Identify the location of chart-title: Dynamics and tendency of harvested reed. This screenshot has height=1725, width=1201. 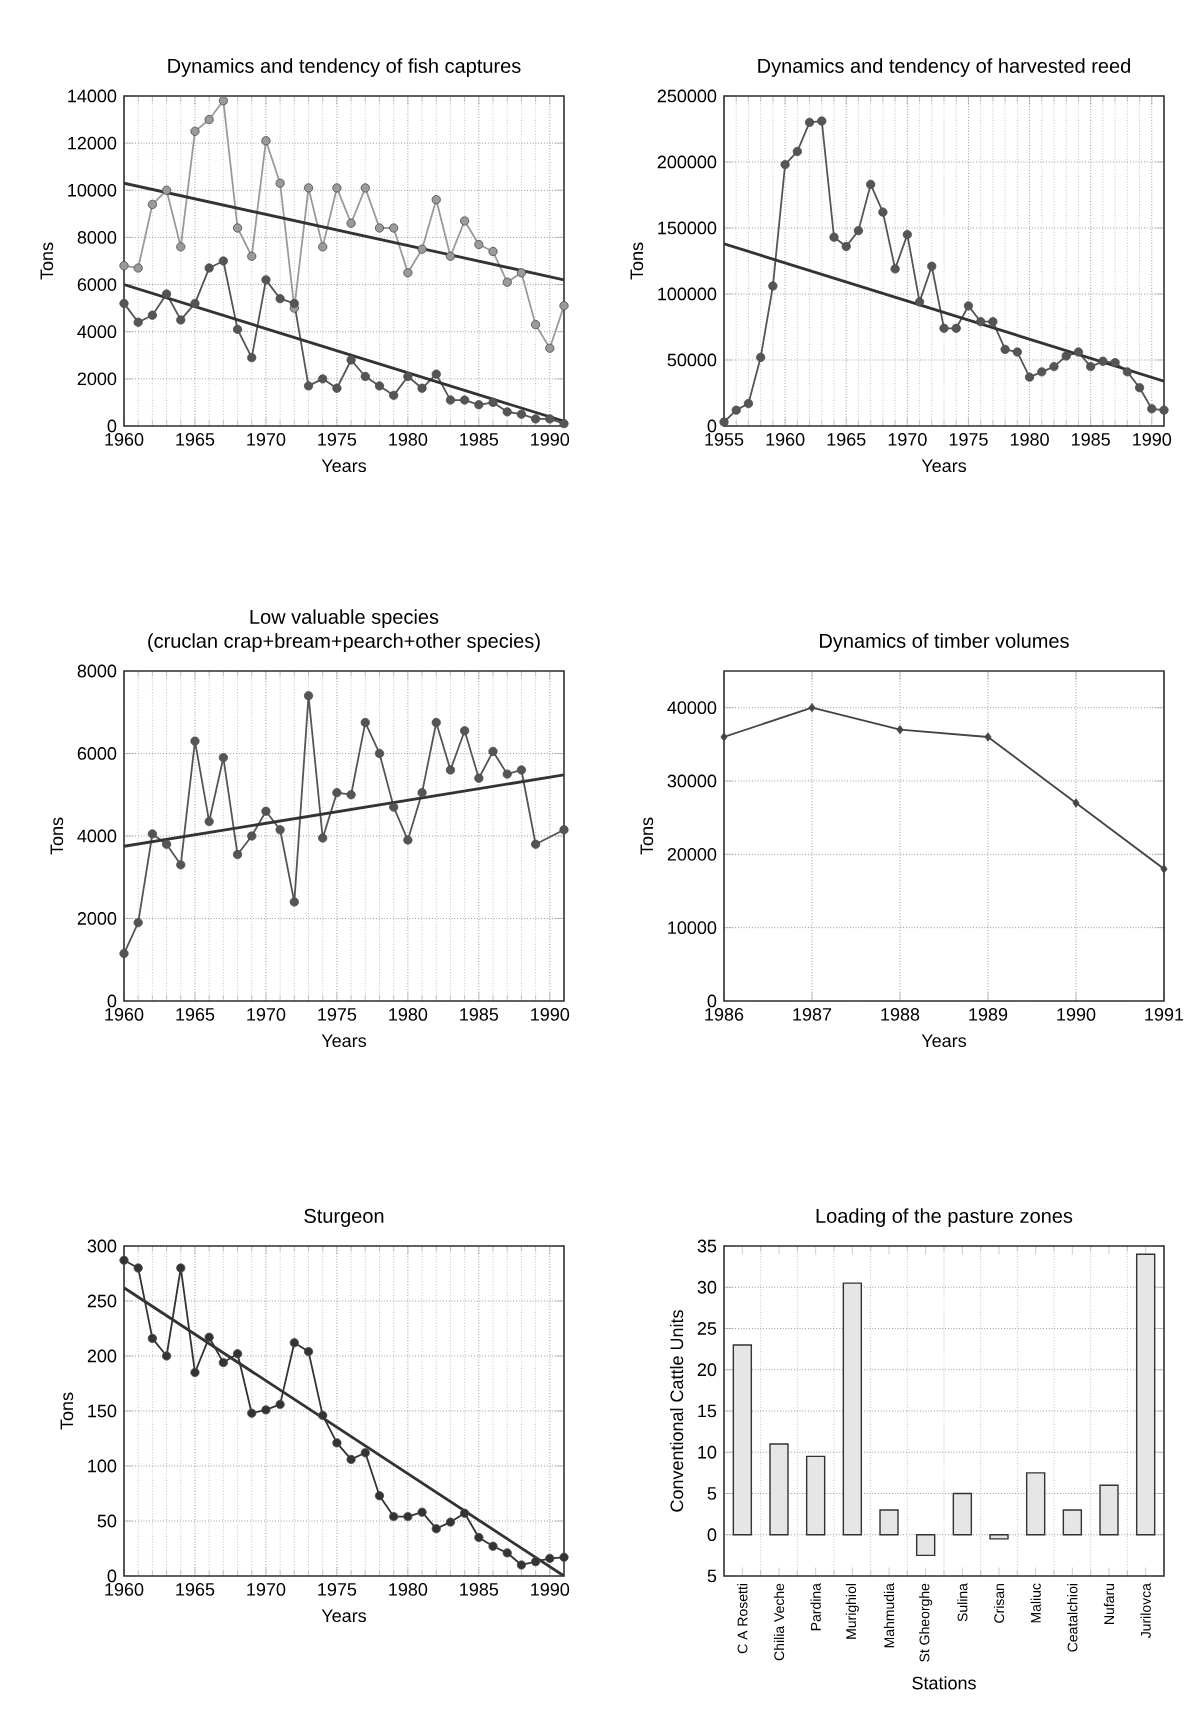
(944, 67).